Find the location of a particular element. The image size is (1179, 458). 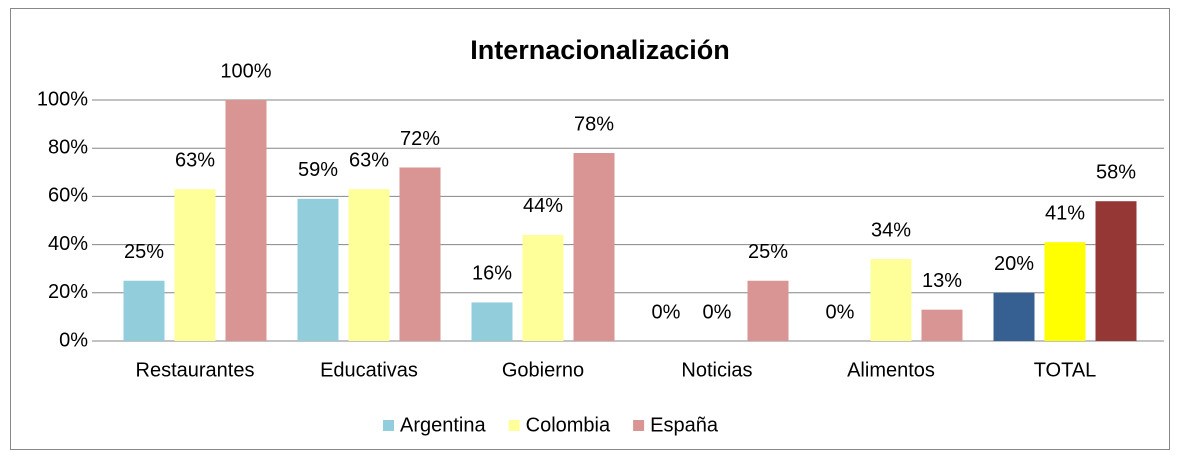

y-tick-label: 0% is located at coordinates (73, 340).